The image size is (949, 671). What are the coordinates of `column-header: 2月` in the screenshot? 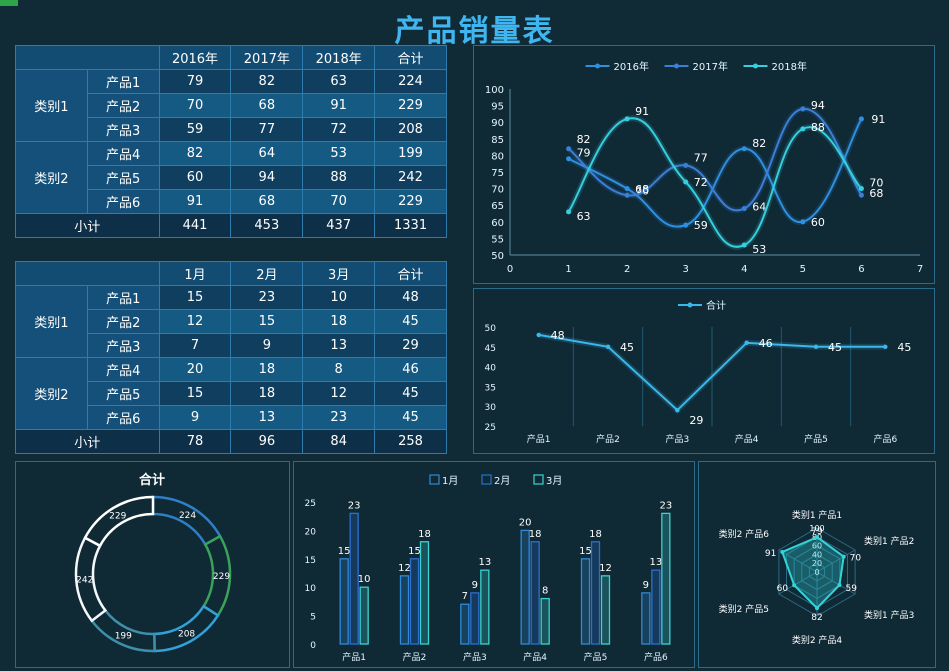 It's located at (267, 273).